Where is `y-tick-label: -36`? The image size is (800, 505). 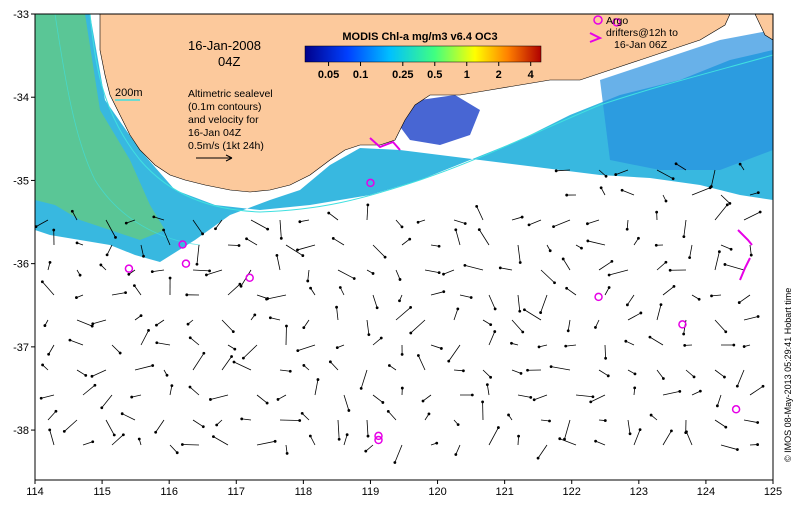 y-tick-label: -36 is located at coordinates (21, 265).